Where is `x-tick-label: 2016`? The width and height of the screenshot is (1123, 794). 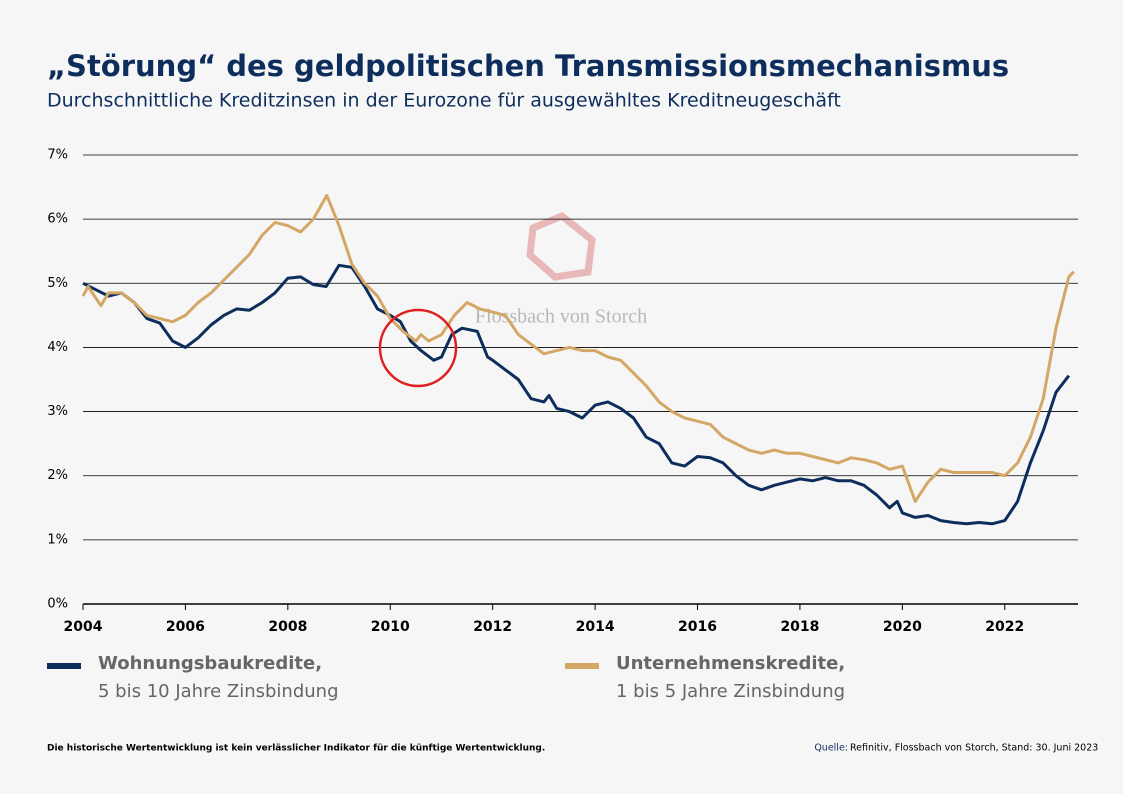 x-tick-label: 2016 is located at coordinates (697, 627).